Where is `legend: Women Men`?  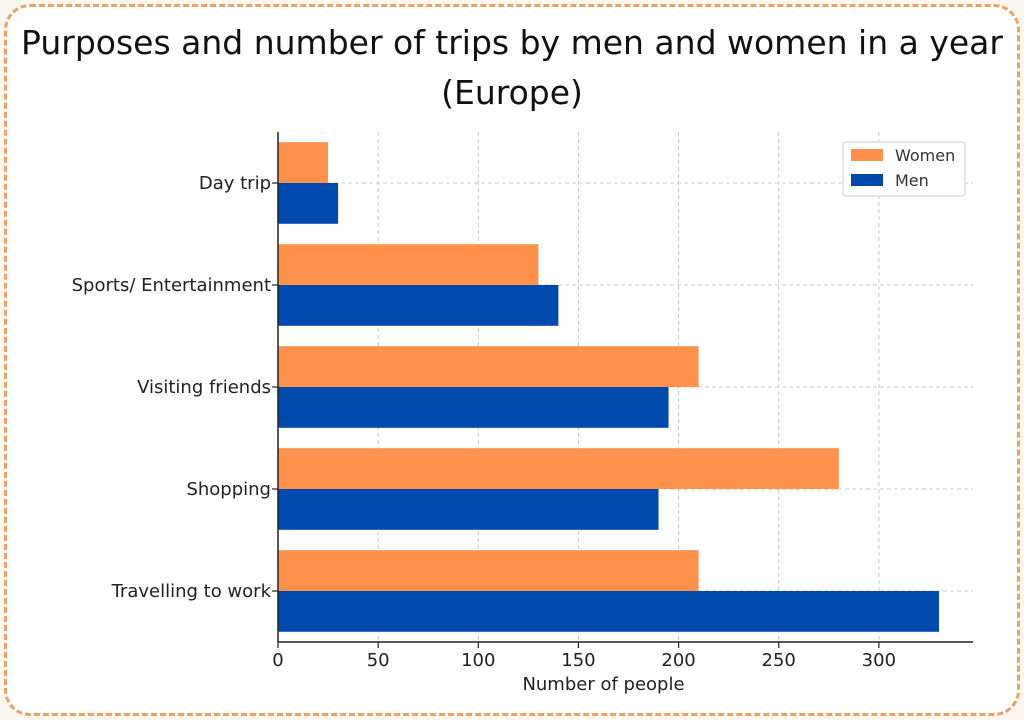 legend: Women Men is located at coordinates (904, 169).